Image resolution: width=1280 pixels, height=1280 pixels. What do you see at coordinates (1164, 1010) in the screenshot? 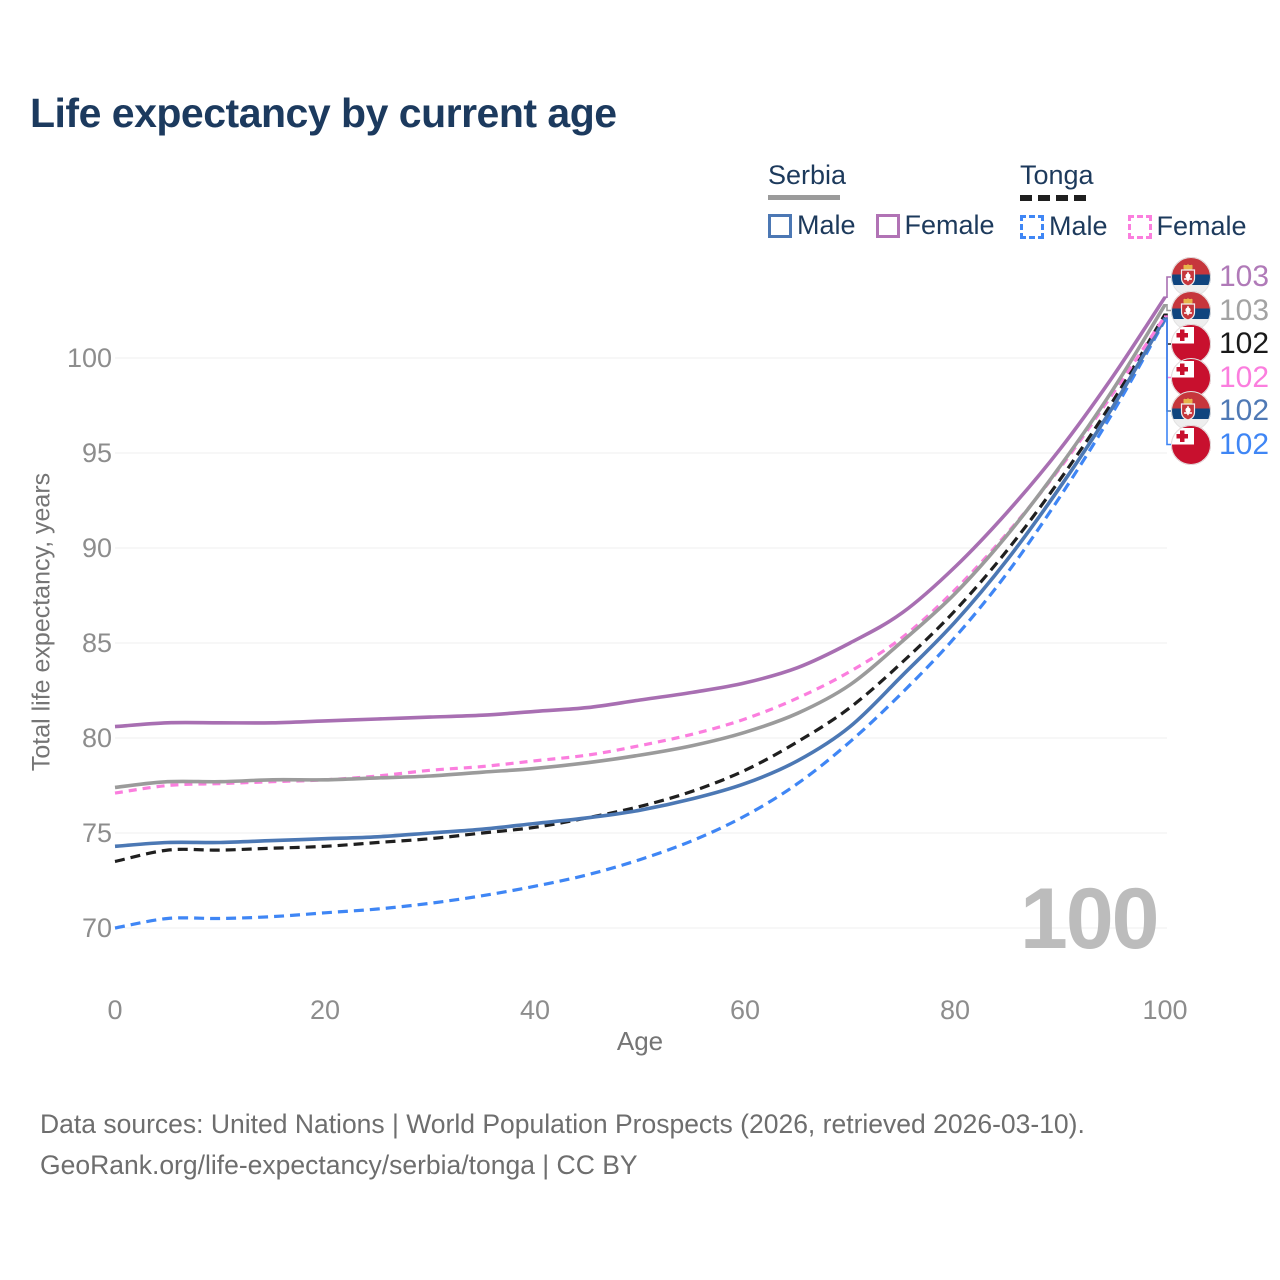
I see `x-tick-label: 100` at bounding box center [1164, 1010].